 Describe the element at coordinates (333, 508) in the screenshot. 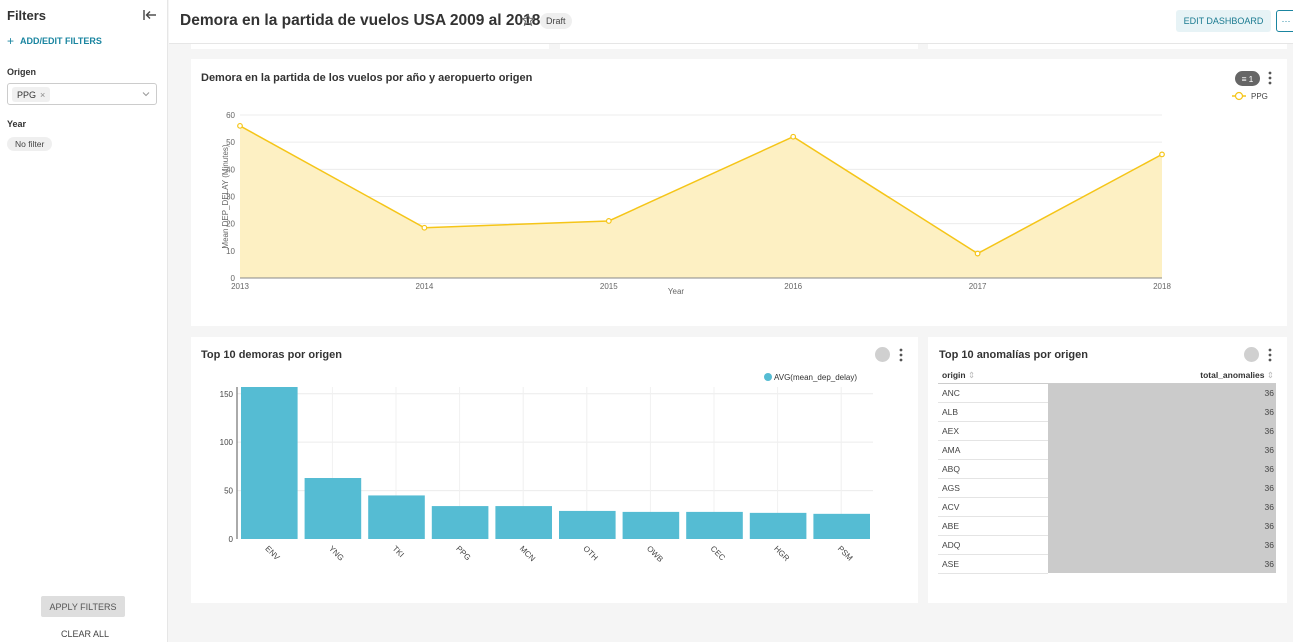

I see `bar-yng` at that location.